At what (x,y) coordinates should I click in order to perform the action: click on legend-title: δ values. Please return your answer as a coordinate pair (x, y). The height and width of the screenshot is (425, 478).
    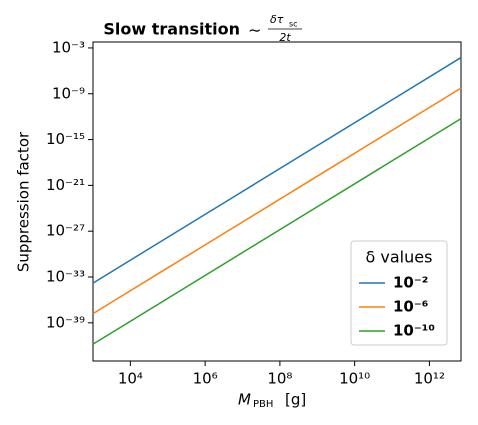
    Looking at the image, I should click on (399, 257).